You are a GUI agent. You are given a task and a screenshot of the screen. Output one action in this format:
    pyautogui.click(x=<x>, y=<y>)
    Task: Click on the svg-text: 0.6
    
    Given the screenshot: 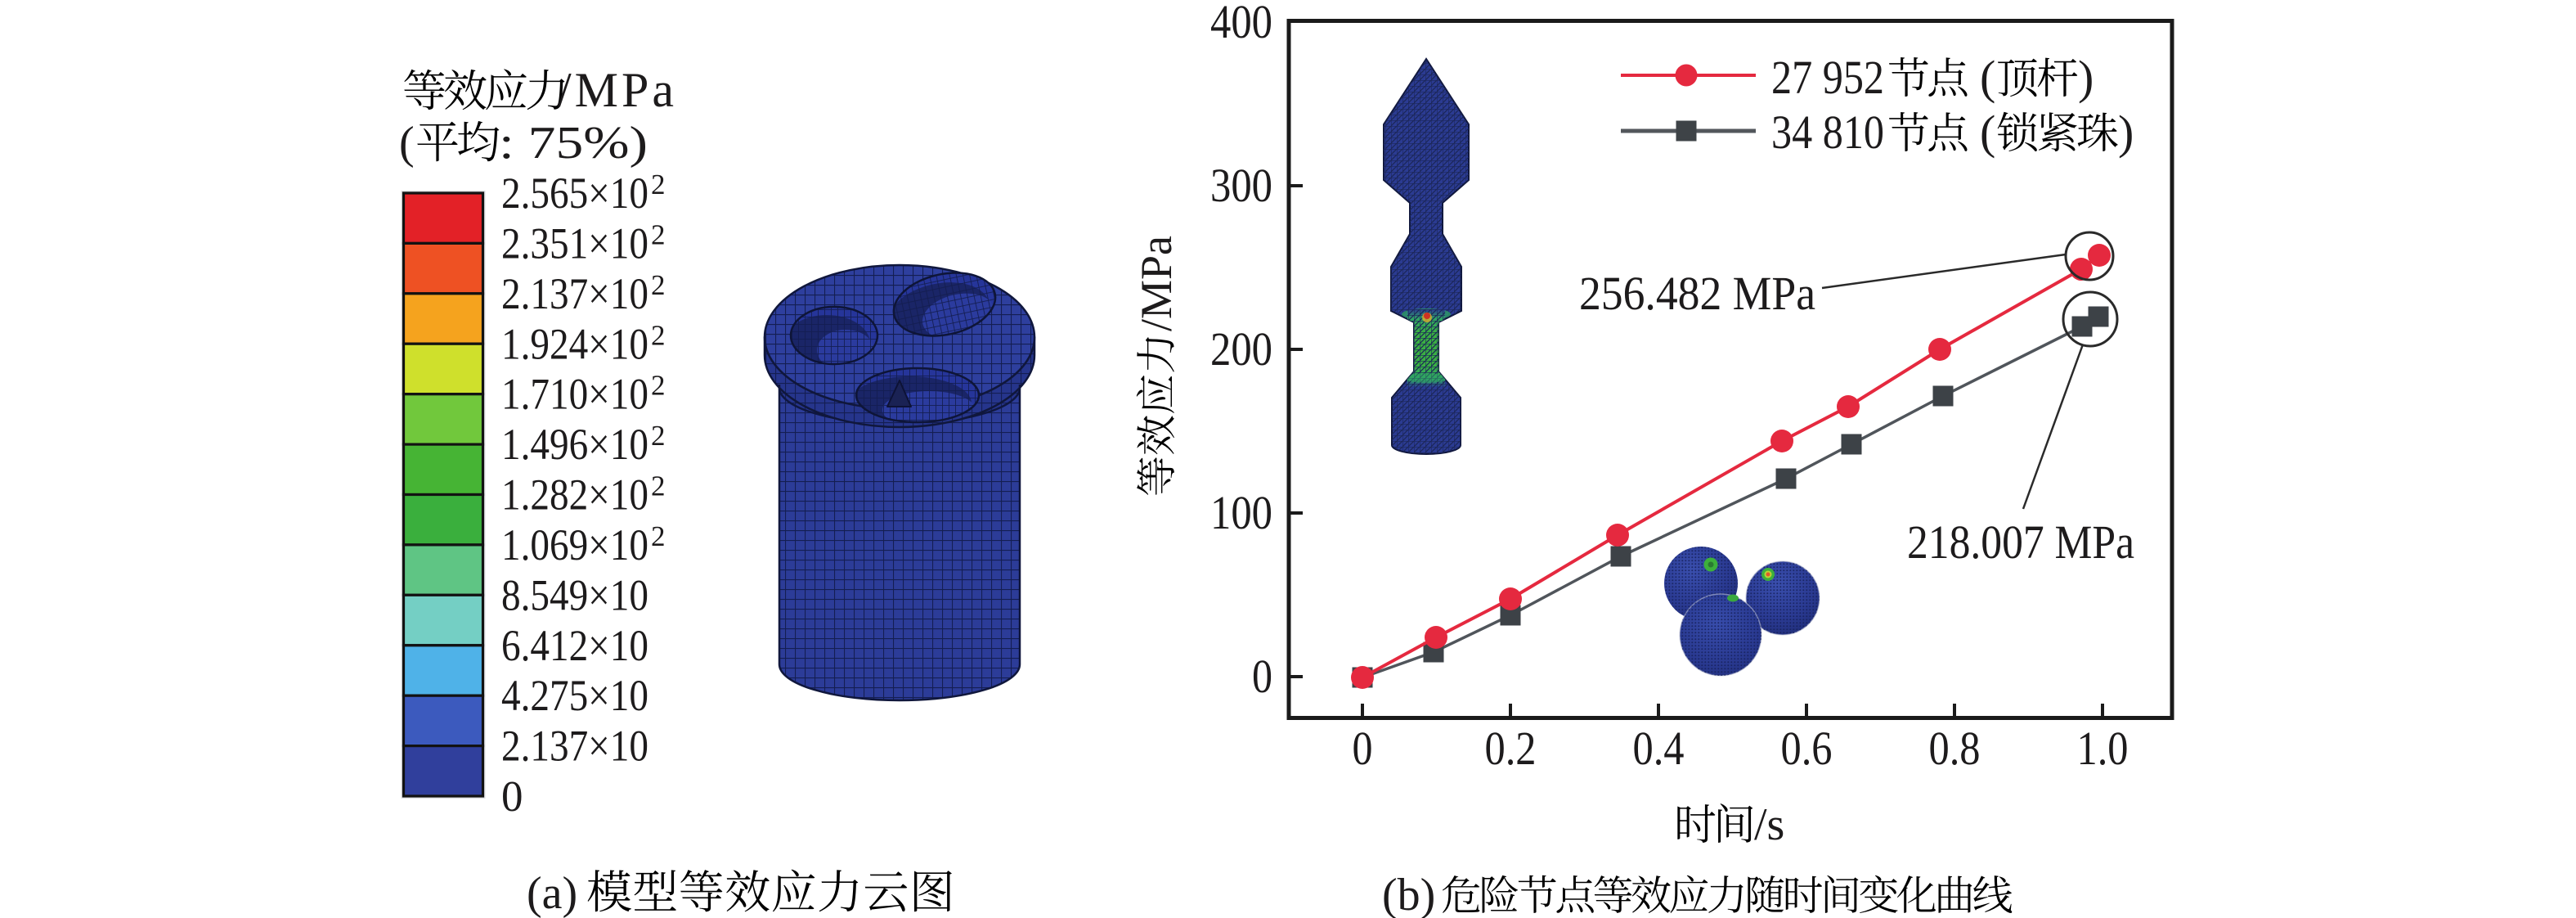 What is the action you would take?
    pyautogui.click(x=1807, y=749)
    